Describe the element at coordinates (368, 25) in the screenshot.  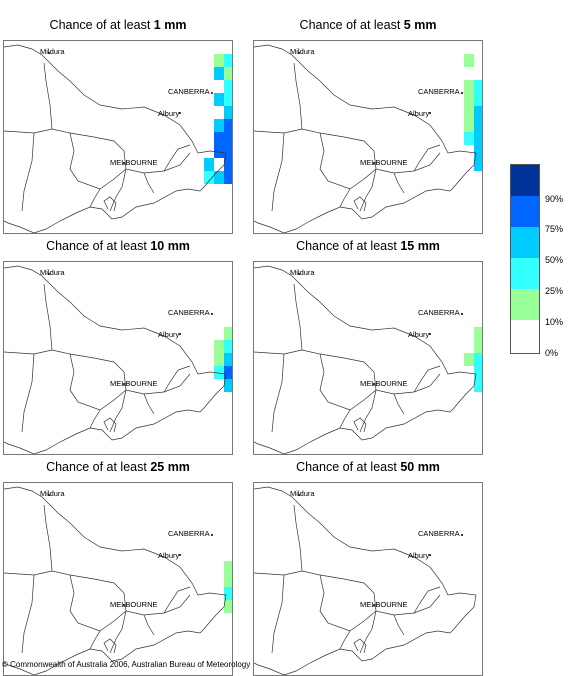
I see `panel-title: Chance of at least 5 mm` at that location.